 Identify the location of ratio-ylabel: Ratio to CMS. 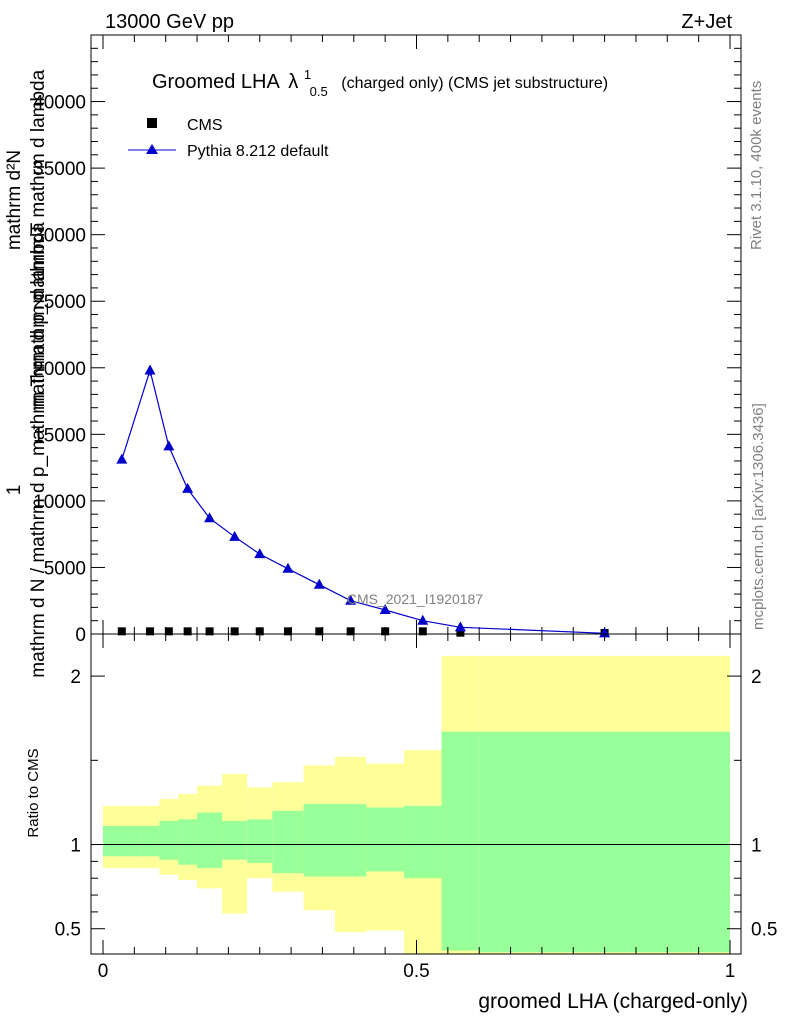
(33, 792).